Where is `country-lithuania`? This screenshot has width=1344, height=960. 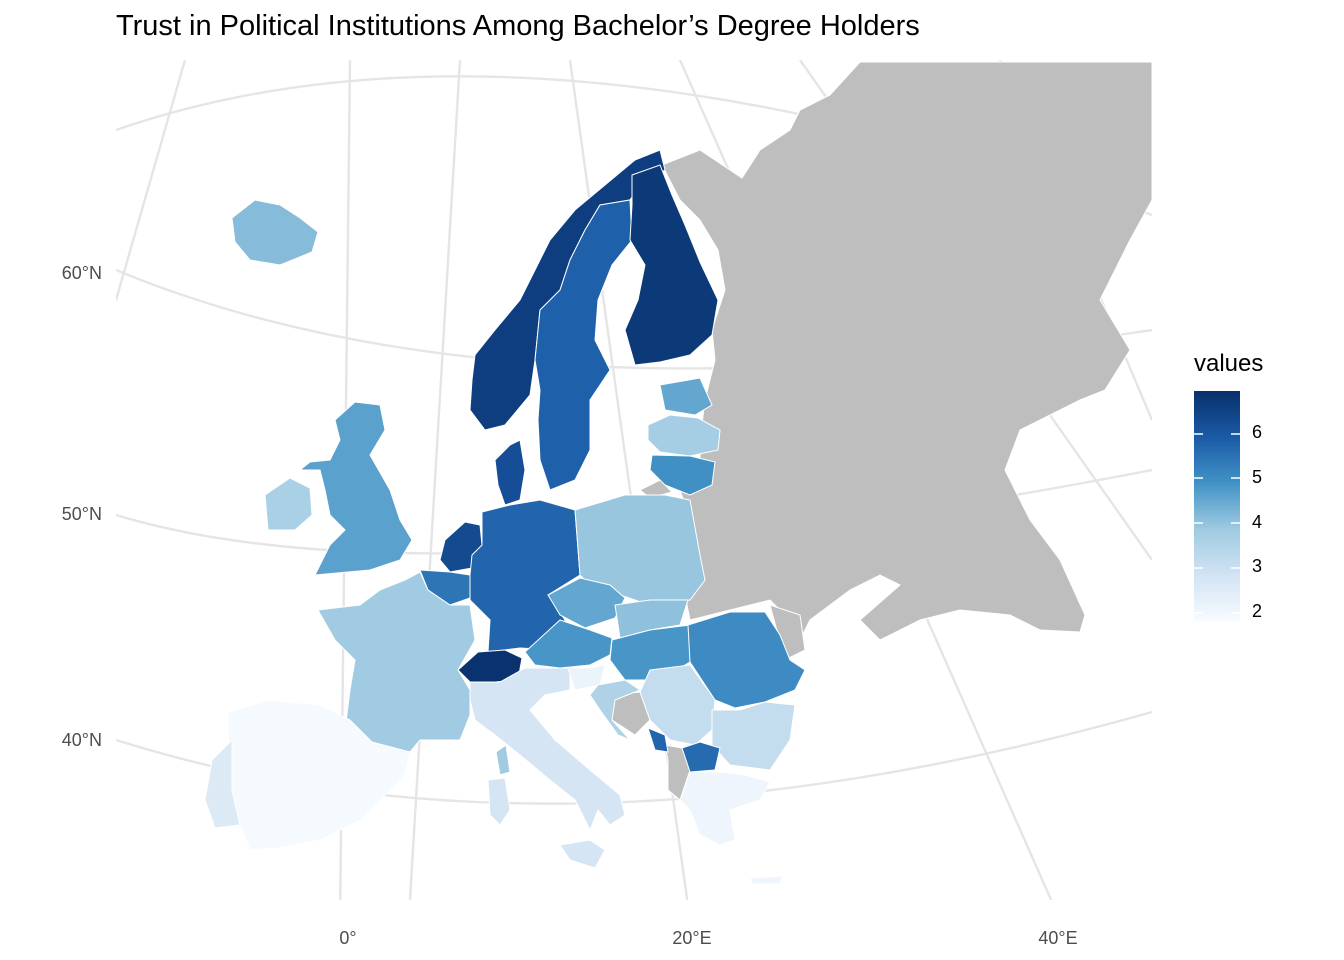
country-lithuania is located at coordinates (682, 475).